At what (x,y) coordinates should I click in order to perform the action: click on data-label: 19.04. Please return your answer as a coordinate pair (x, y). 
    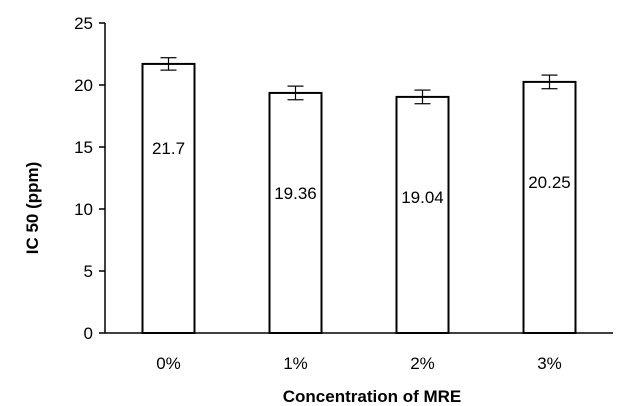
    Looking at the image, I should click on (422, 197).